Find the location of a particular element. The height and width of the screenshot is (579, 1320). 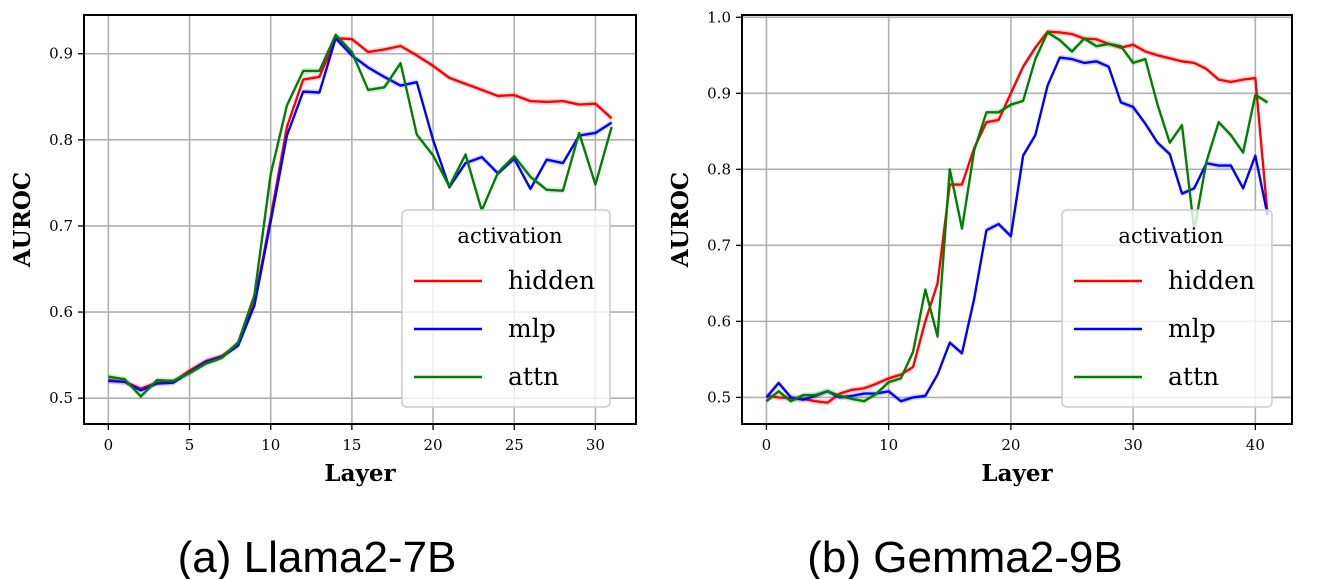

x-tick-label: 15 is located at coordinates (351, 445).